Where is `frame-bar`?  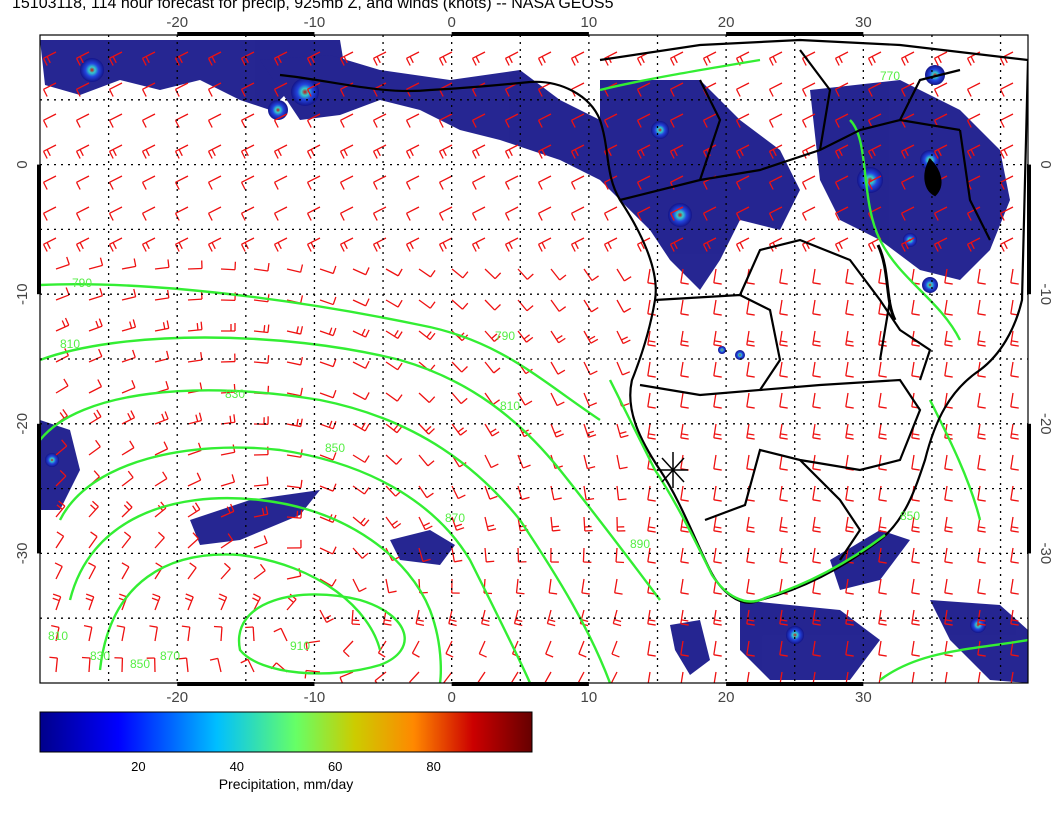 frame-bar is located at coordinates (246, 684).